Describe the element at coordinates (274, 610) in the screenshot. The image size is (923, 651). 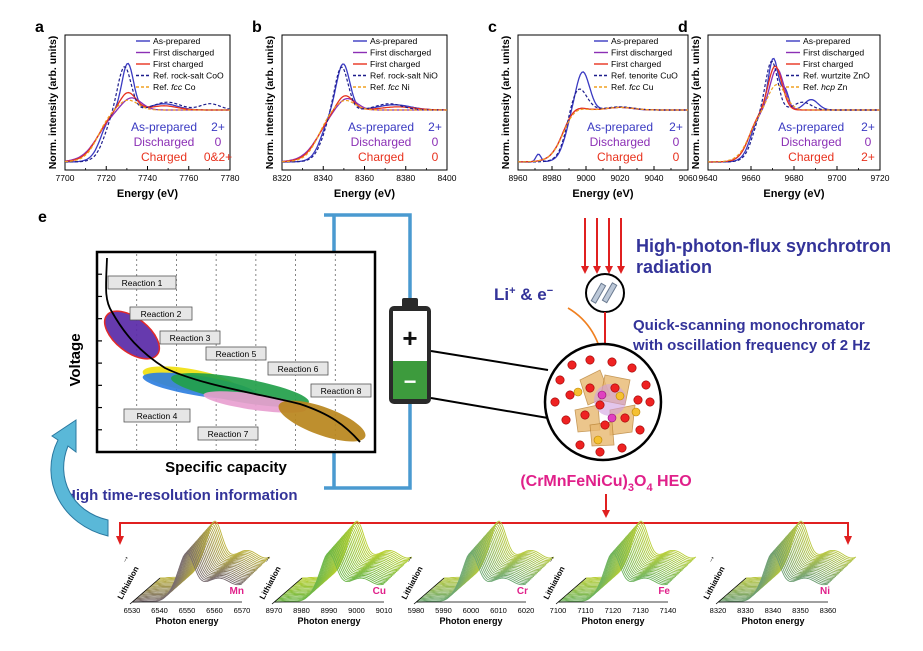
I see `energy-tick-label: 8970` at that location.